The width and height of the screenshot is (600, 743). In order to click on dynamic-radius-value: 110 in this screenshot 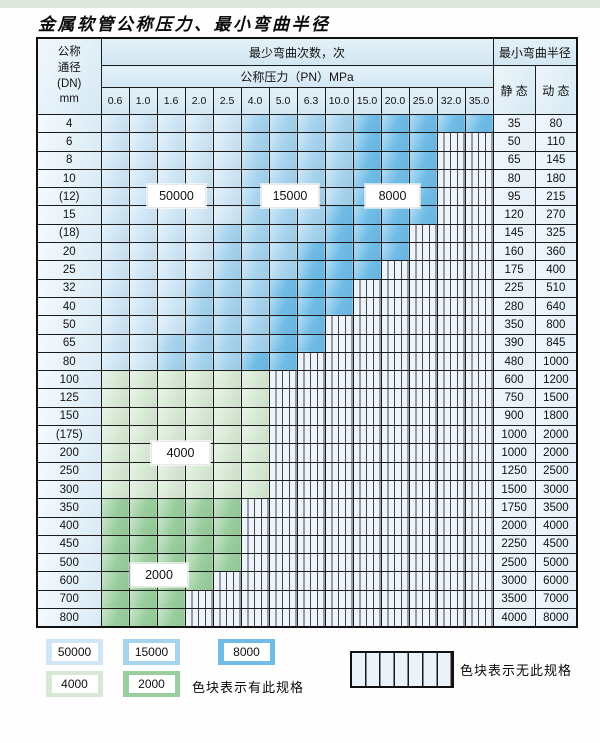, I will do `click(556, 142)`.